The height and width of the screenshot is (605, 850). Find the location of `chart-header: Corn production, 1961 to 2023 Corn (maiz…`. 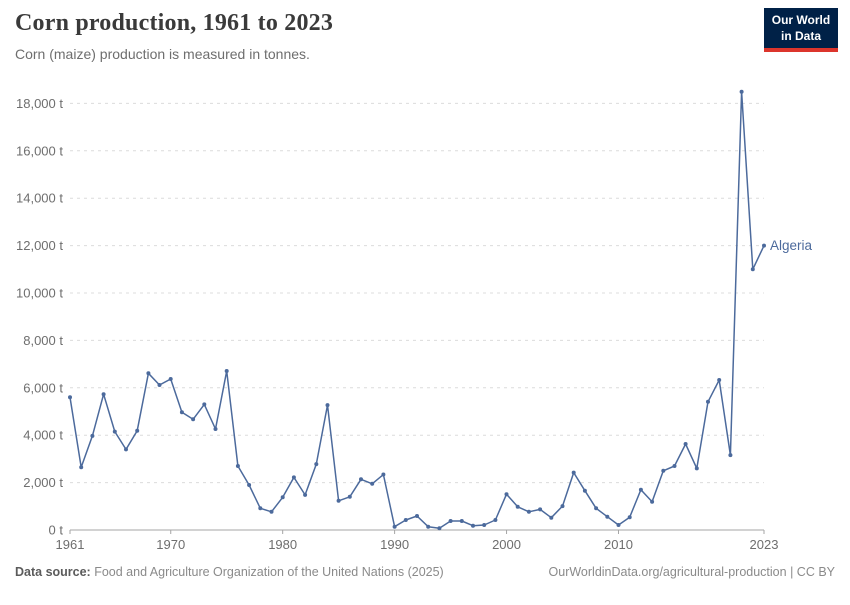

chart-header: Corn production, 1961 to 2023 Corn (maiz… is located at coordinates (385, 36).